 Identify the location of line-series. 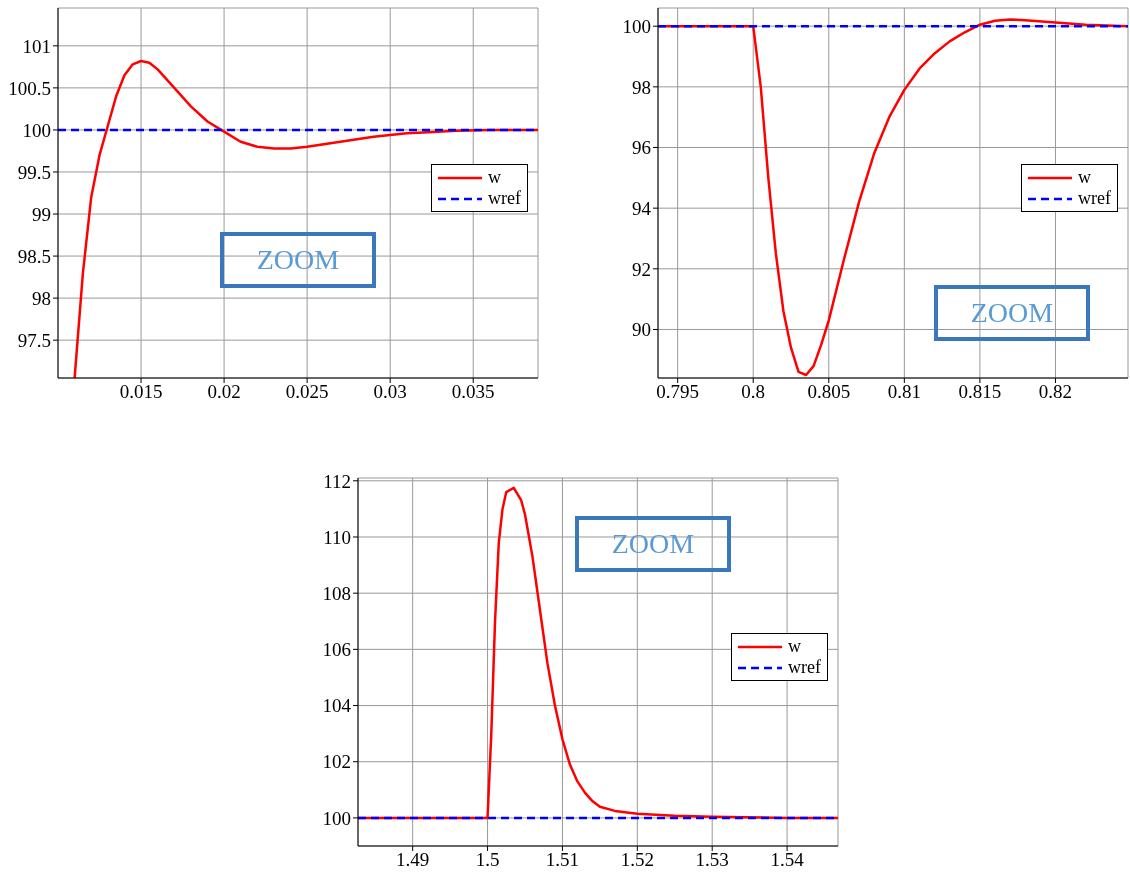
(305, 218).